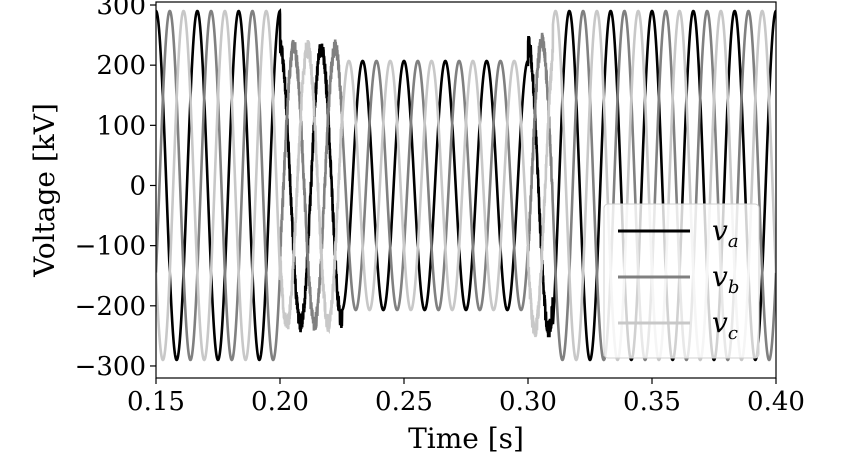 This screenshot has height=459, width=862. I want to click on legend-label-vb: vb, so click(725, 279).